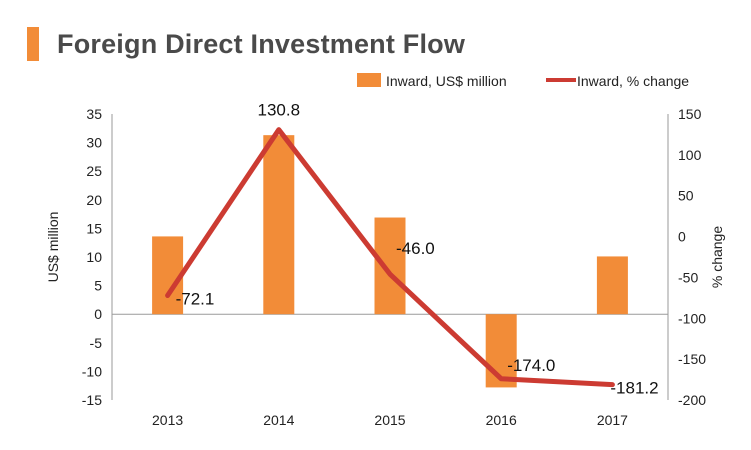 This screenshot has width=751, height=450. What do you see at coordinates (531, 365) in the screenshot?
I see `pct-change-label-2016: -174.0` at bounding box center [531, 365].